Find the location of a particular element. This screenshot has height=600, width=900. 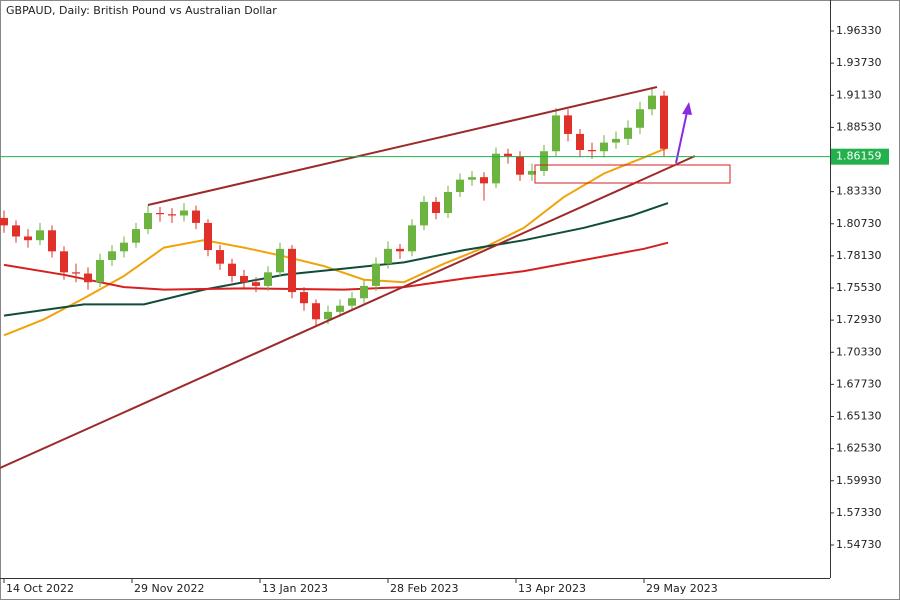

y-tick-label: 1.78130 is located at coordinates (859, 255).